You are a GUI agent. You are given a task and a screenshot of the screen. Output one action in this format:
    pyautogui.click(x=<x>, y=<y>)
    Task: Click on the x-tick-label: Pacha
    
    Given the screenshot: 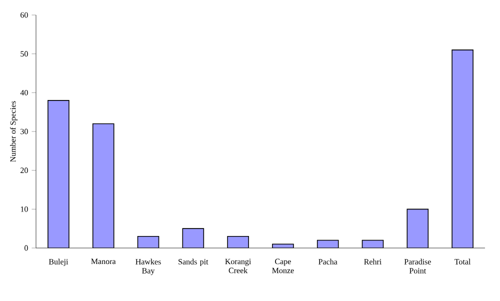 What is the action you would take?
    pyautogui.click(x=328, y=261)
    